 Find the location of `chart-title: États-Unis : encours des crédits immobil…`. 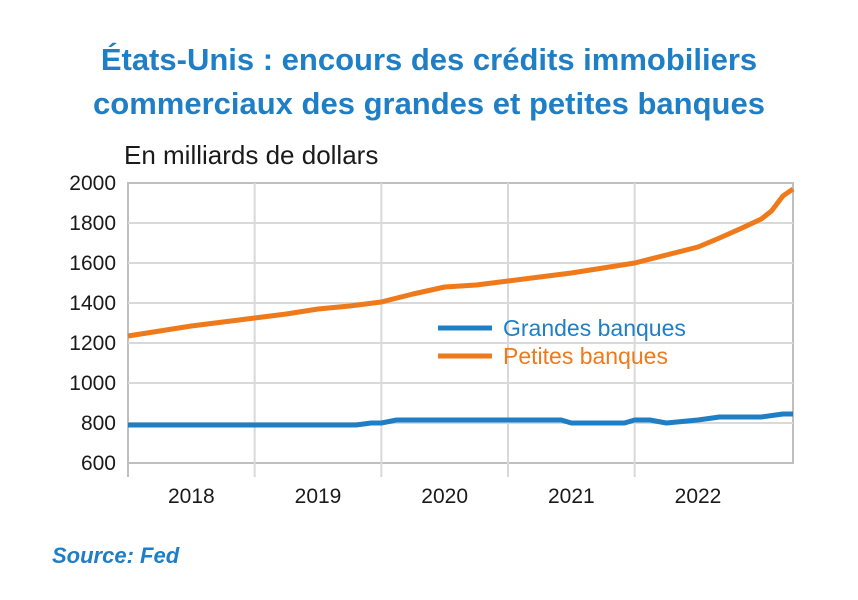

chart-title: États-Unis : encours des crédits immobil… is located at coordinates (429, 82).